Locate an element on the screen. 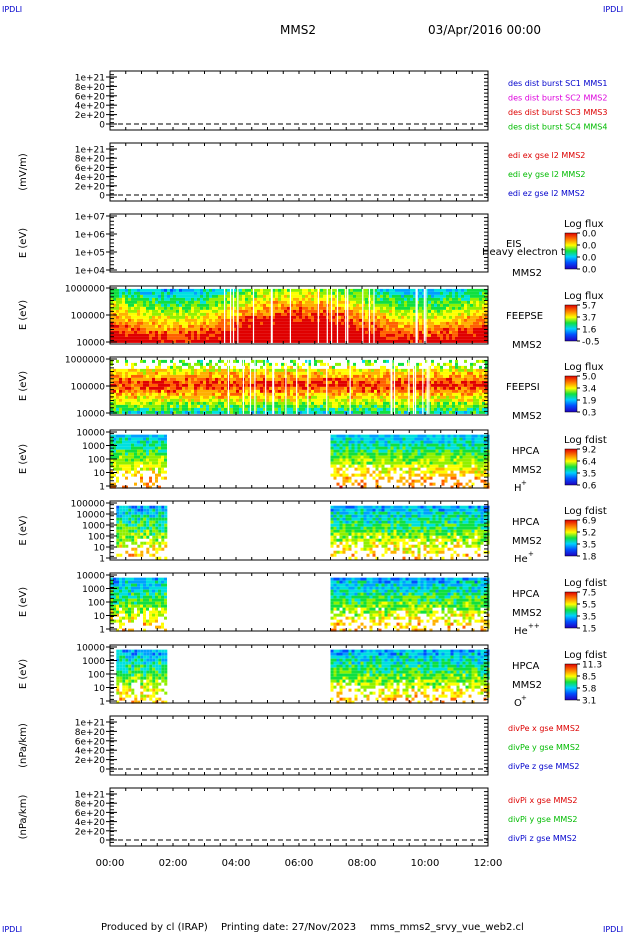 The width and height of the screenshot is (630, 934). y-tick-label: 1e+21 is located at coordinates (90, 151).